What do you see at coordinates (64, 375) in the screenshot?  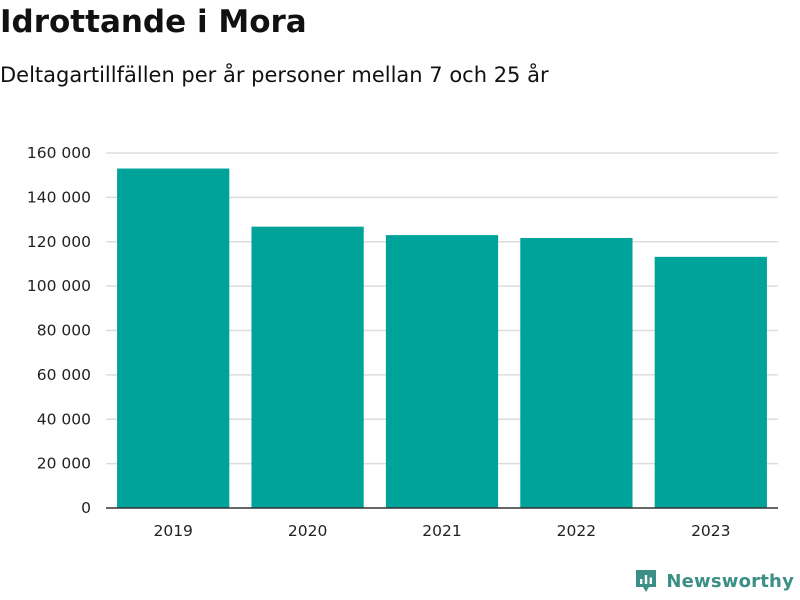 I see `y-tick-label: 60 000` at bounding box center [64, 375].